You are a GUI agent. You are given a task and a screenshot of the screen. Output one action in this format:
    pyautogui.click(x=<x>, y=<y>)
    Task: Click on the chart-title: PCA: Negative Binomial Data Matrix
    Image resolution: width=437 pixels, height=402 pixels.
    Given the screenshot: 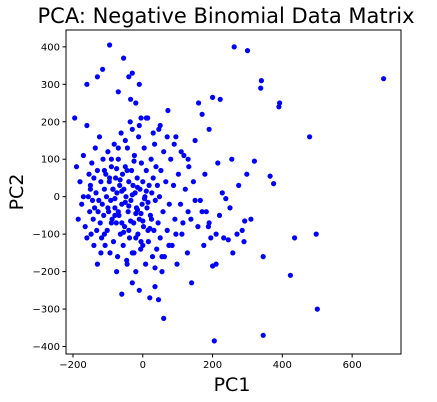 What is the action you would take?
    pyautogui.click(x=226, y=16)
    